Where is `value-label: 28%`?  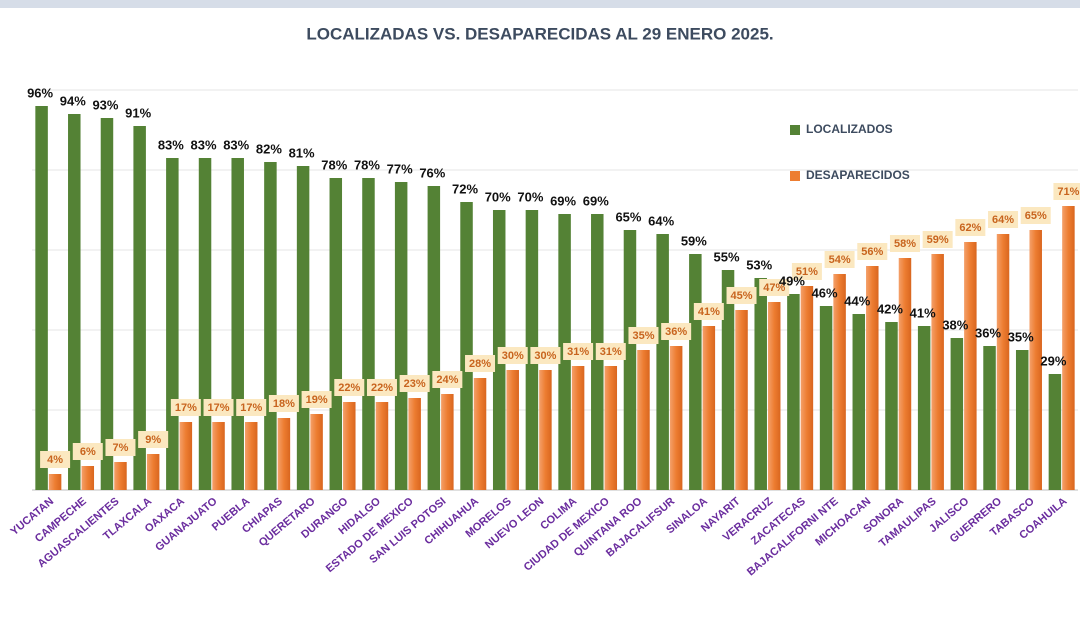
value-label: 28% is located at coordinates (480, 364).